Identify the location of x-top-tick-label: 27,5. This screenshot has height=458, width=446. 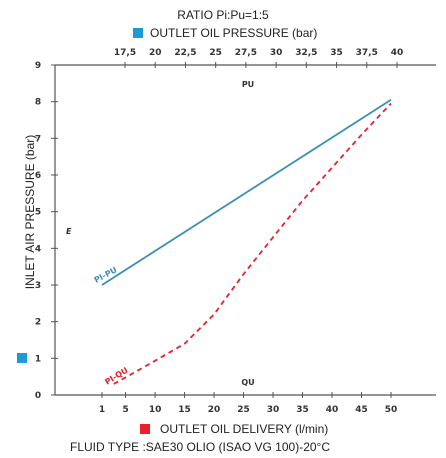
(246, 53).